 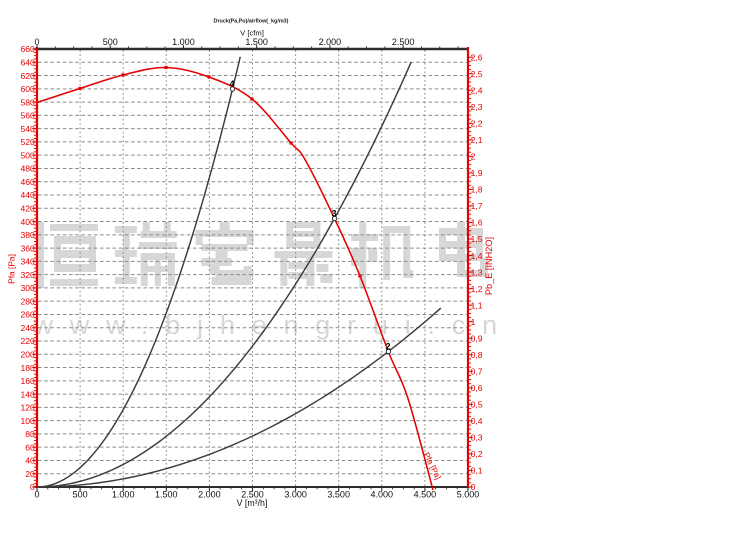 I want to click on svg-text: 560, so click(x=27, y=116).